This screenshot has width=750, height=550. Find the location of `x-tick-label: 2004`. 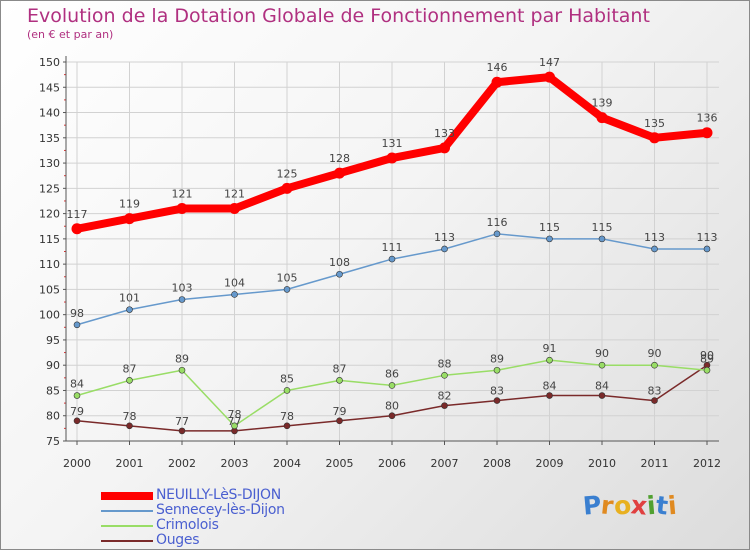

x-tick-label: 2004 is located at coordinates (287, 463).